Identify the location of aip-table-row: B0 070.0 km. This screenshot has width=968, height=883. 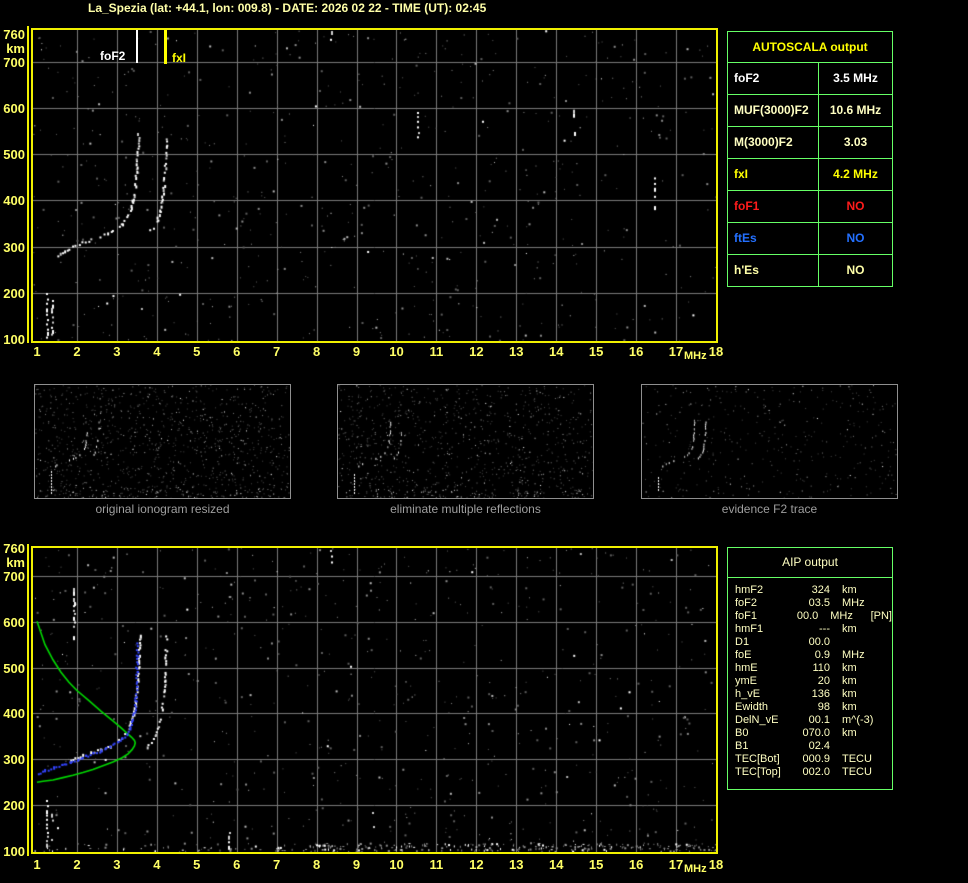
(813, 733).